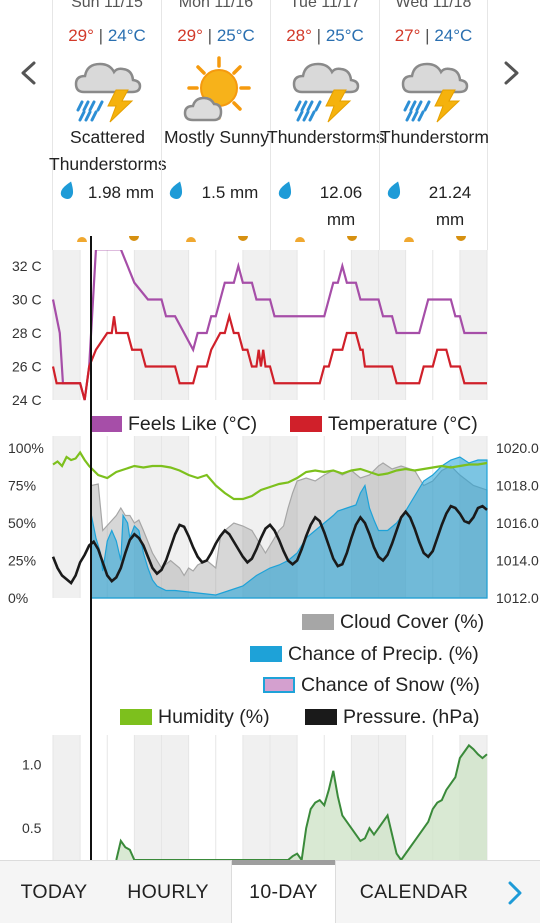 This screenshot has height=923, width=540. What do you see at coordinates (269, 544) in the screenshot?
I see `pressure-line` at bounding box center [269, 544].